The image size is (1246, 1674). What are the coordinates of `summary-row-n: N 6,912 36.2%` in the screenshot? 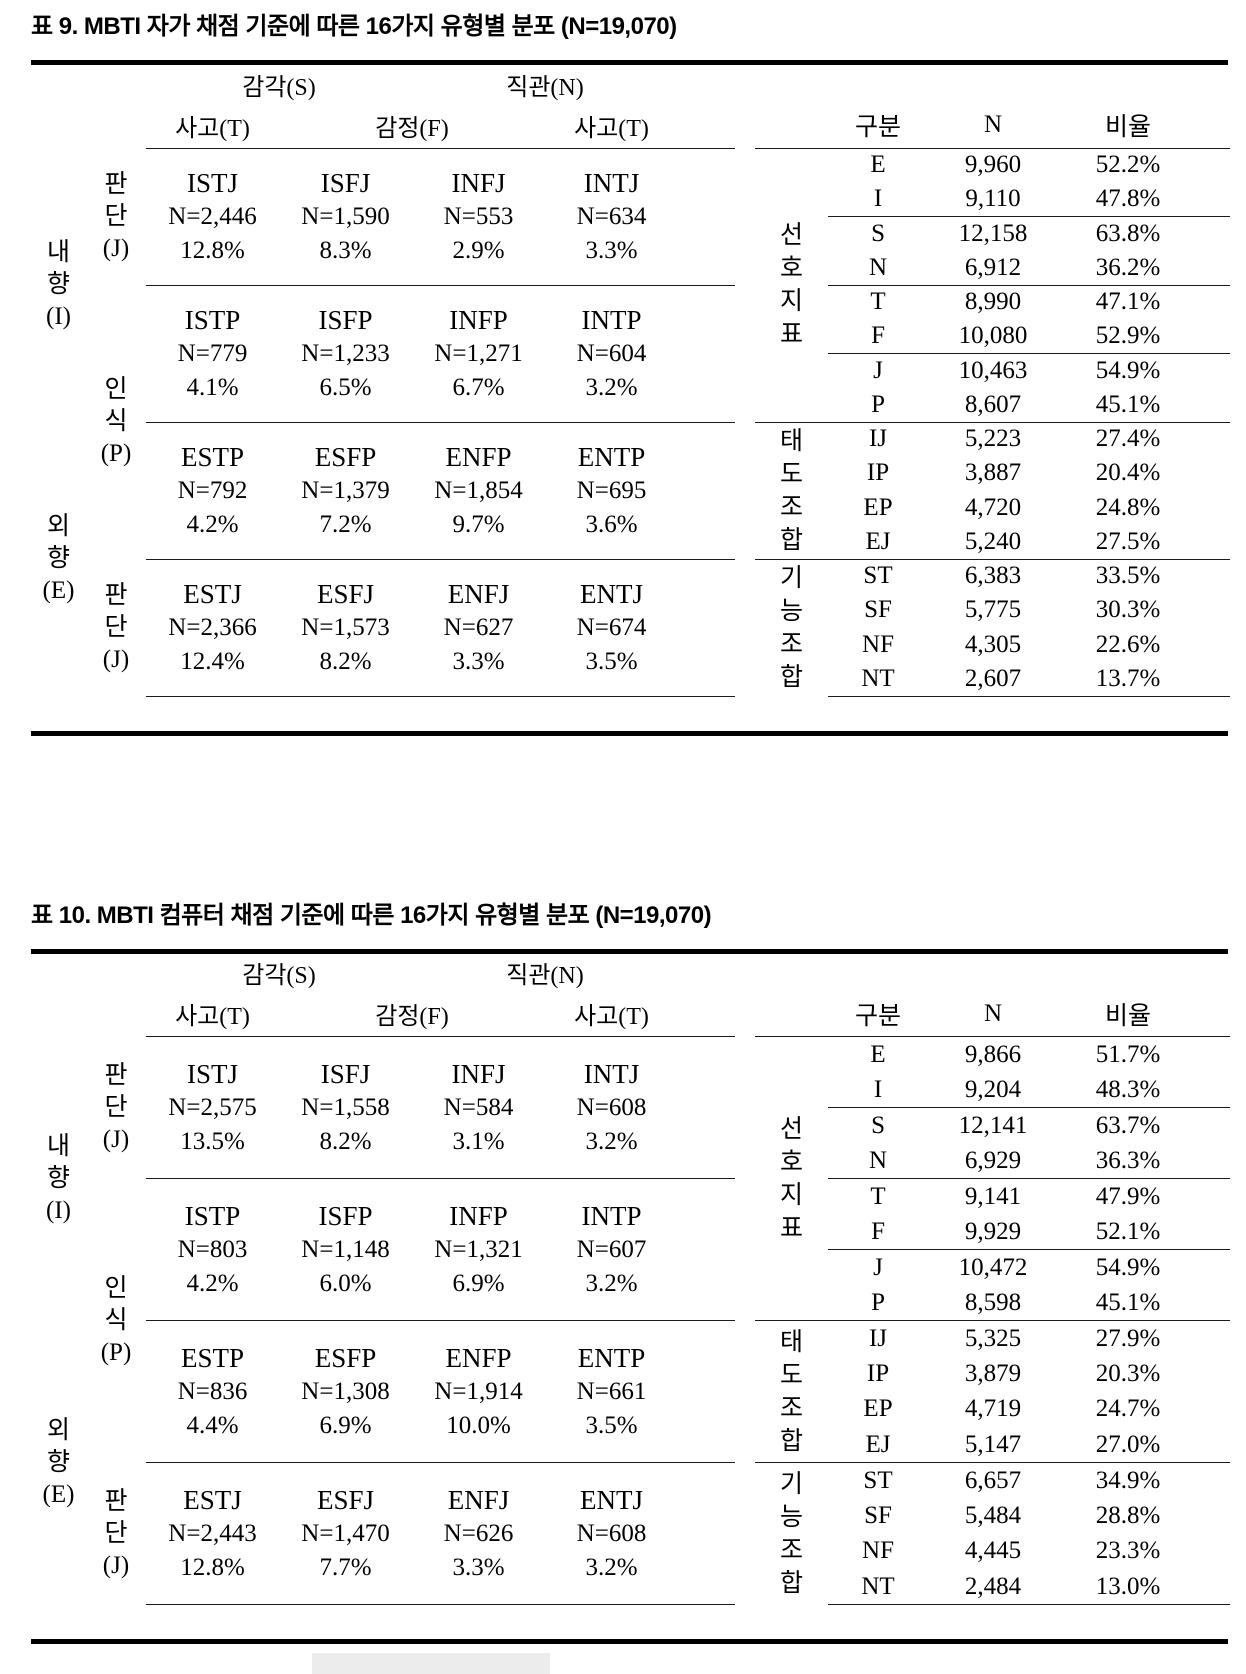 It's located at (992, 268).